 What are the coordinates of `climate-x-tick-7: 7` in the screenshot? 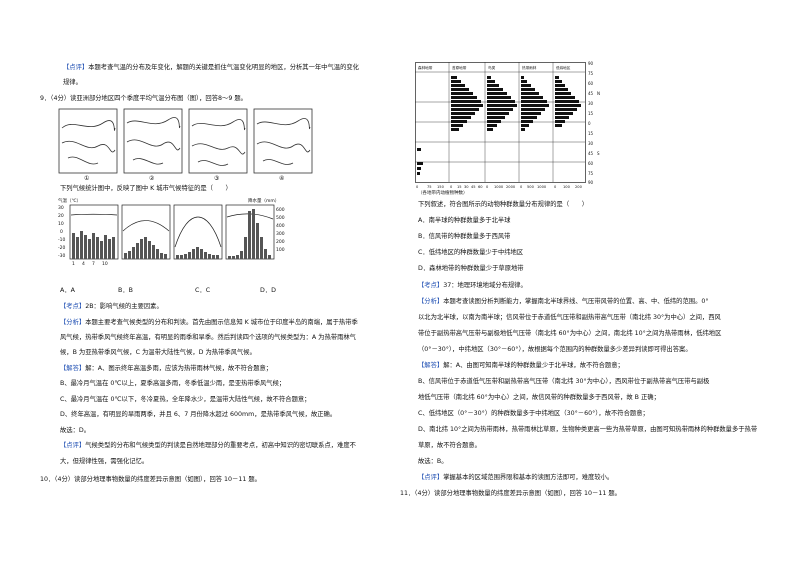 It's located at (93, 264).